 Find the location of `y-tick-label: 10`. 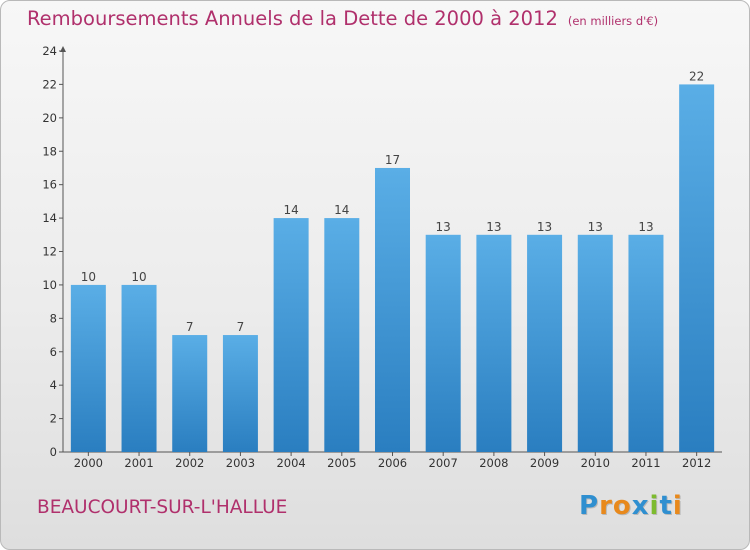

y-tick-label: 10 is located at coordinates (49, 285).